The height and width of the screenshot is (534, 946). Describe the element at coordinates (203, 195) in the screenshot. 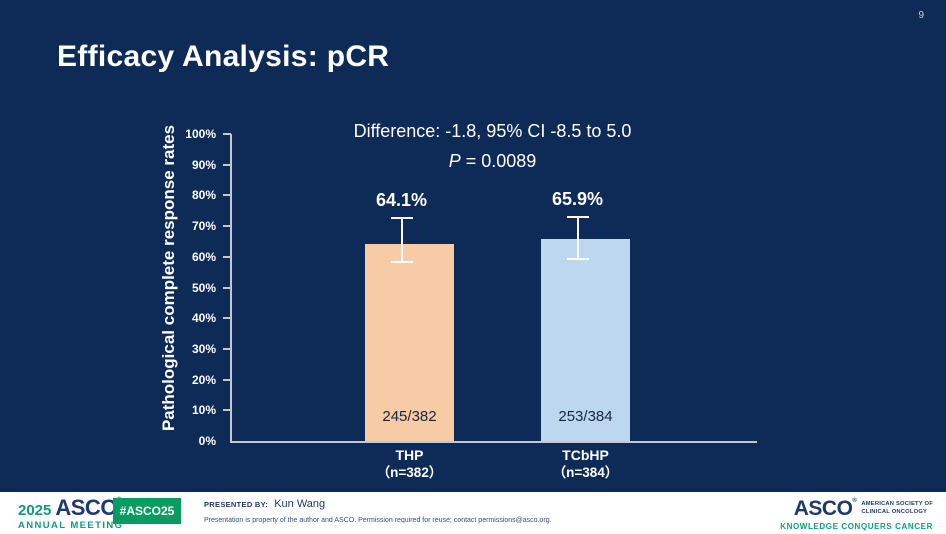

I see `y-tick-label: 80%` at that location.